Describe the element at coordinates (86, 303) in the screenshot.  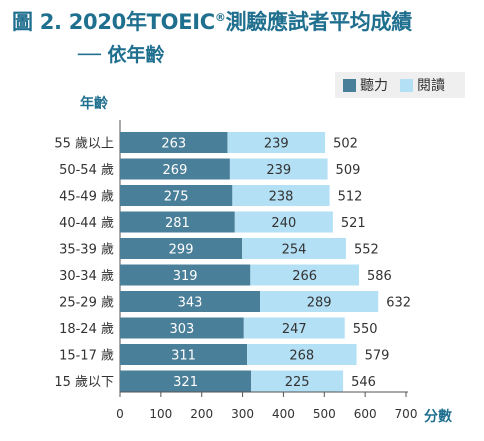
I see `category-label: 25-29 歲` at that location.